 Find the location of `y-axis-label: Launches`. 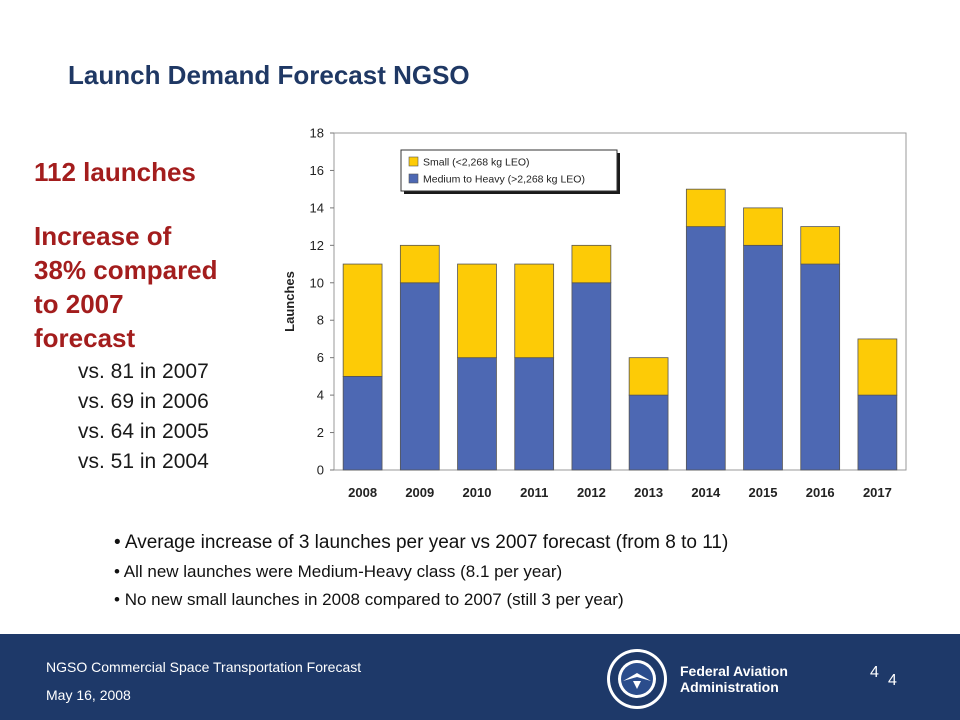

y-axis-label: Launches is located at coordinates (289, 301).